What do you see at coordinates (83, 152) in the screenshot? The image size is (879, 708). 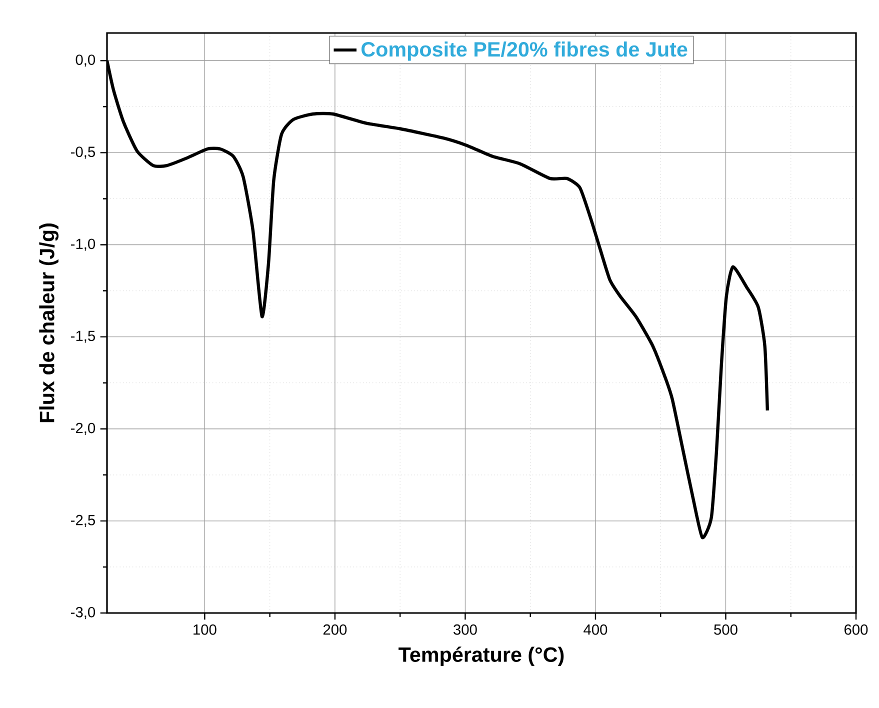 I see `y-tick-label: -0,5` at bounding box center [83, 152].